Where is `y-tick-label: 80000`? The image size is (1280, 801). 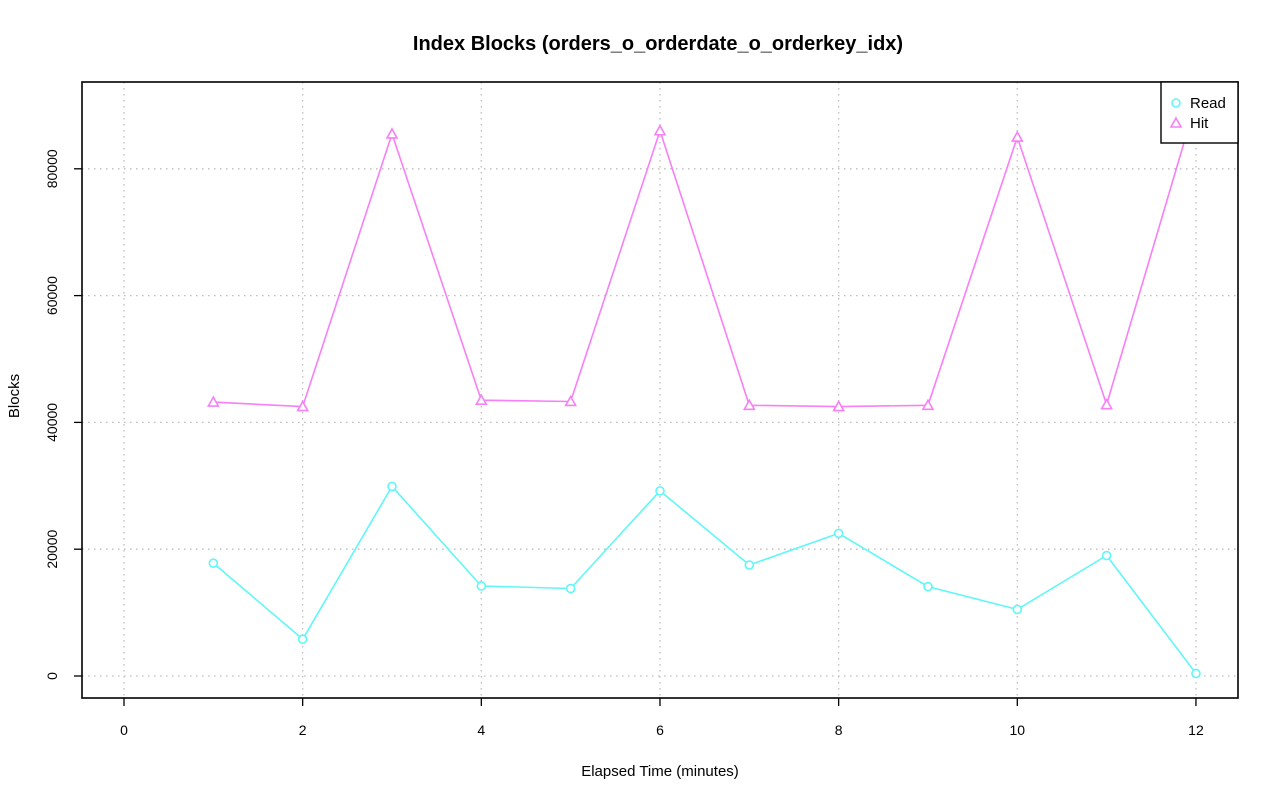
y-tick-label: 80000 is located at coordinates (52, 168).